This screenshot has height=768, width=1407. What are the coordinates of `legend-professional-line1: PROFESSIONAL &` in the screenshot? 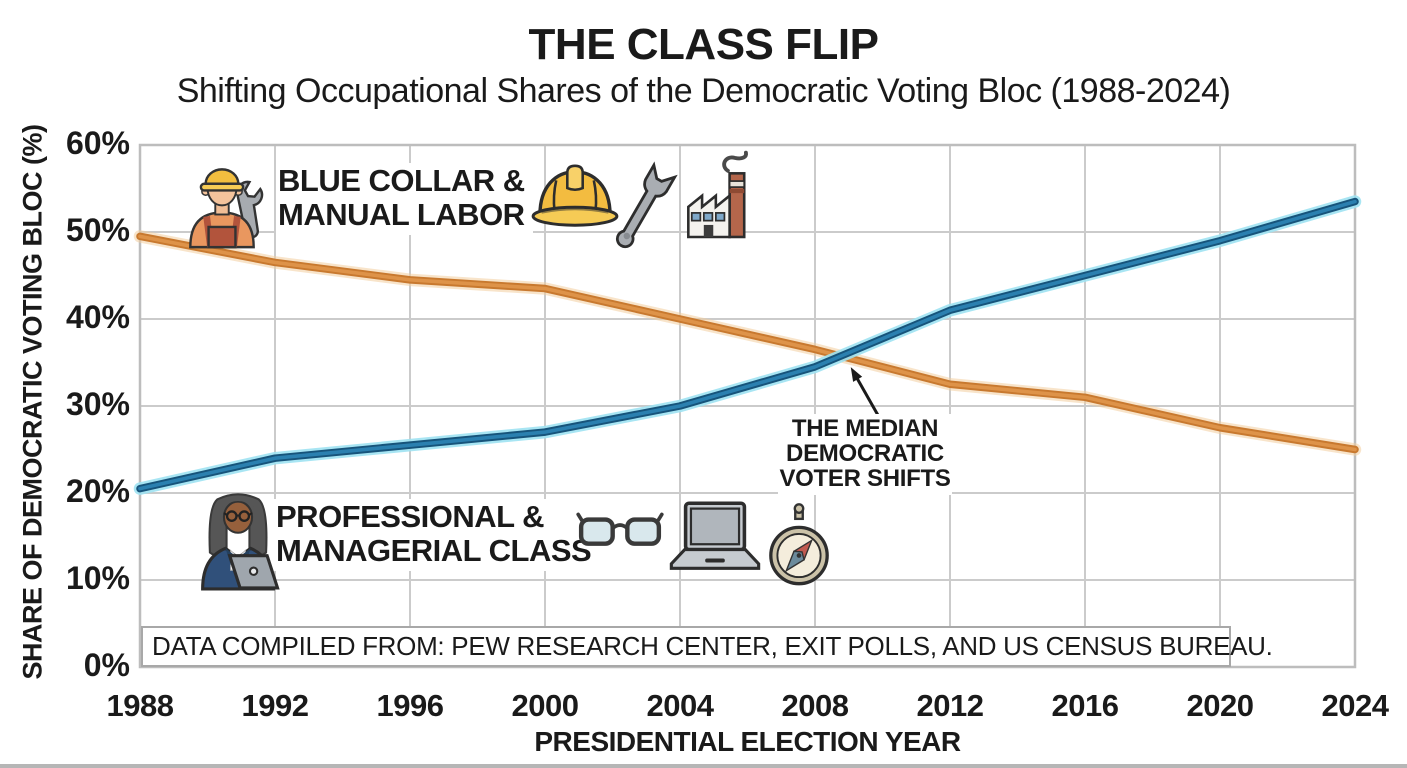 It's located at (410, 516).